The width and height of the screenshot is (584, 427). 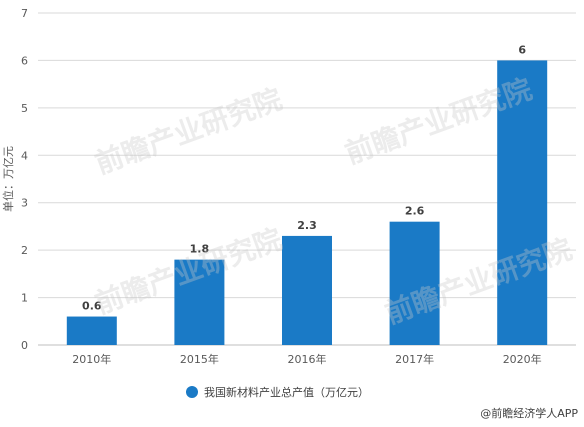 What do you see at coordinates (522, 359) in the screenshot?
I see `x-tick-label: 2020年` at bounding box center [522, 359].